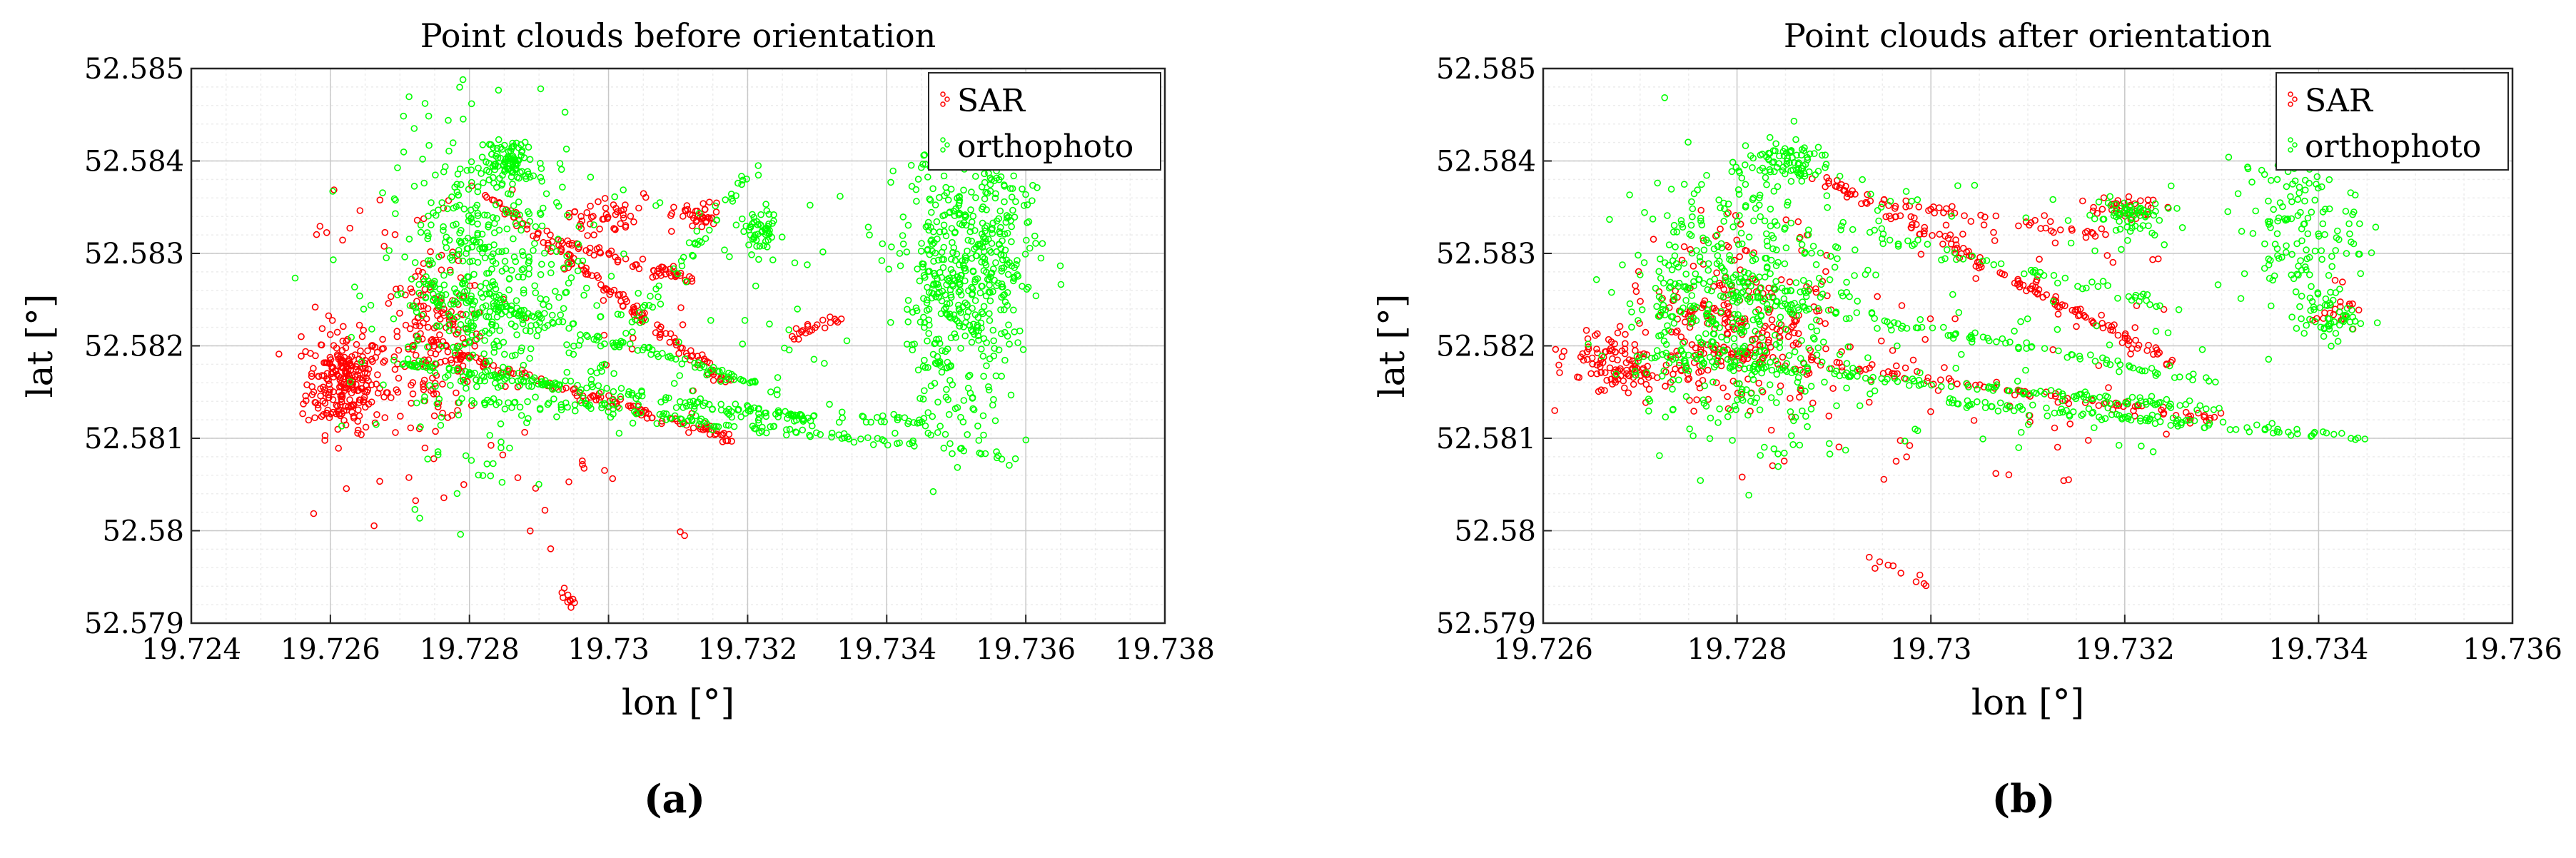 The image size is (2576, 858). Describe the element at coordinates (1165, 649) in the screenshot. I see `x-tick-label: 19.738` at that location.